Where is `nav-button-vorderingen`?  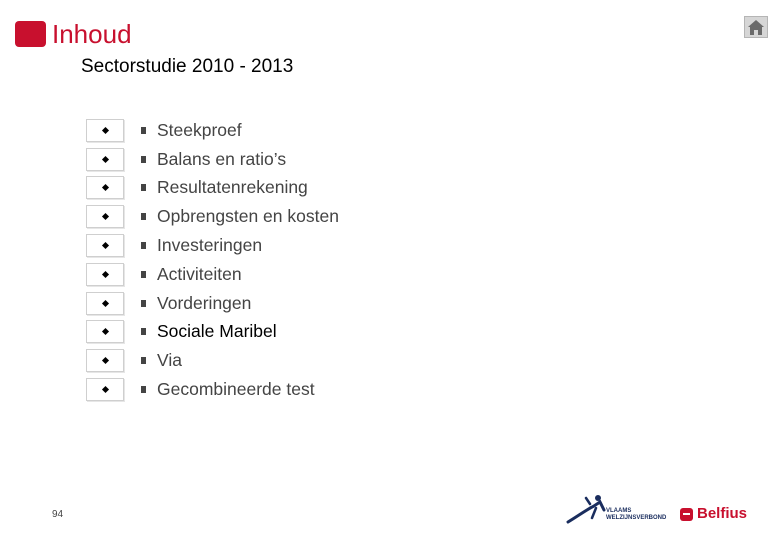 nav-button-vorderingen is located at coordinates (105, 303).